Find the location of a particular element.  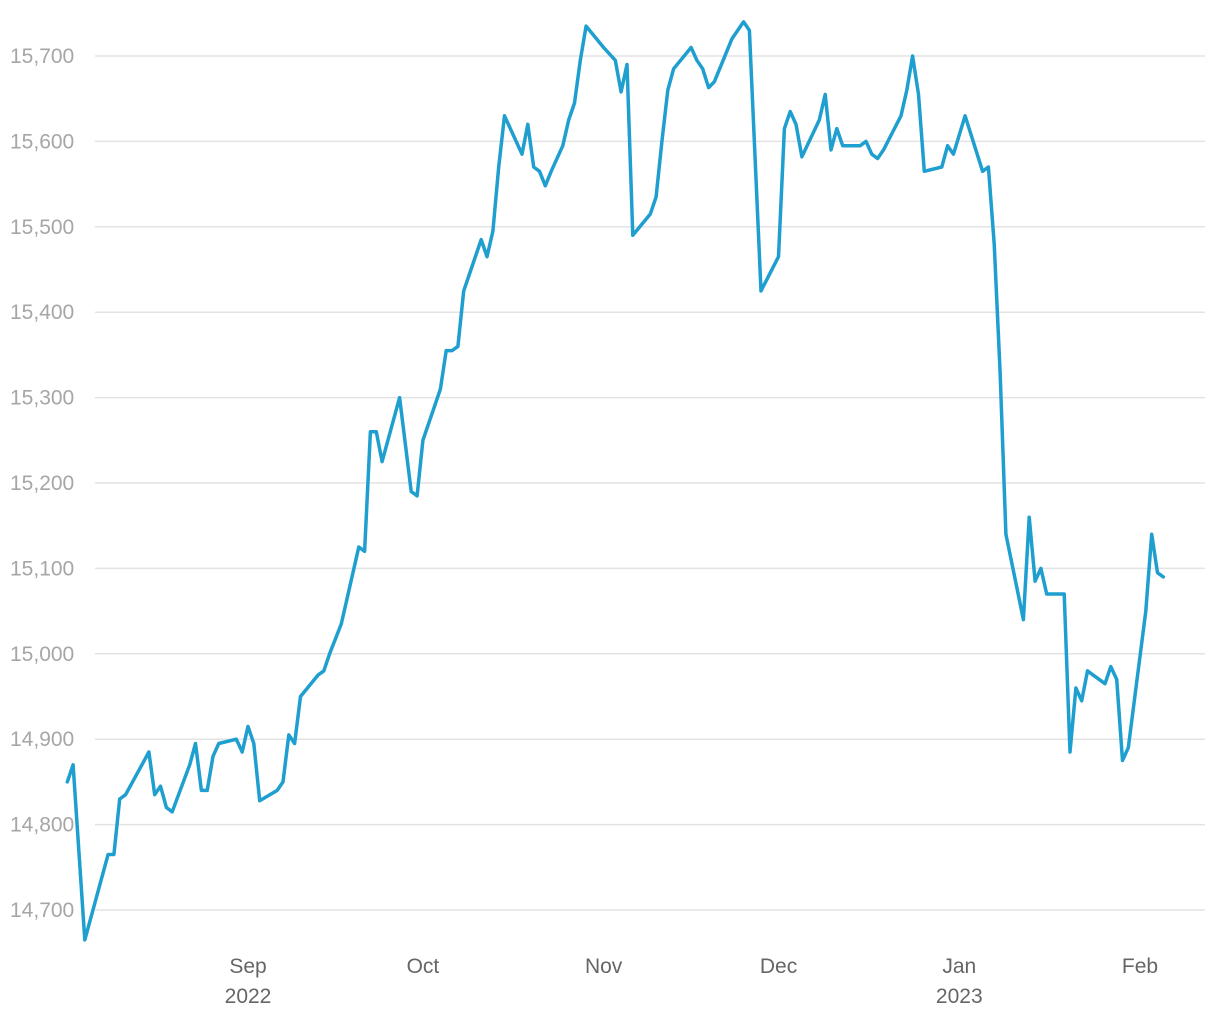

x-tick-year-label: 2023 is located at coordinates (959, 996).